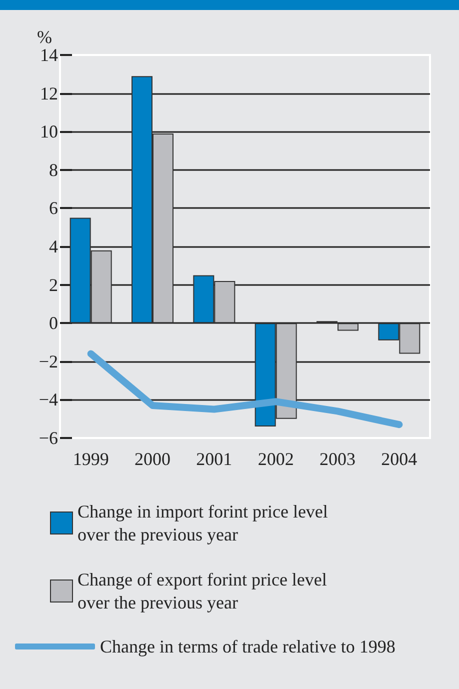 This screenshot has height=689, width=459. Describe the element at coordinates (338, 459) in the screenshot. I see `x-tick-label: 2003` at that location.